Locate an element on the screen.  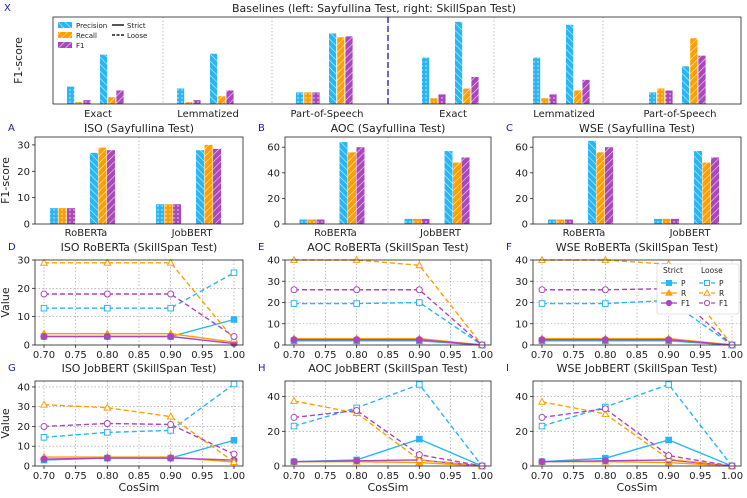
legend-header-strict: Strict is located at coordinates (673, 270).